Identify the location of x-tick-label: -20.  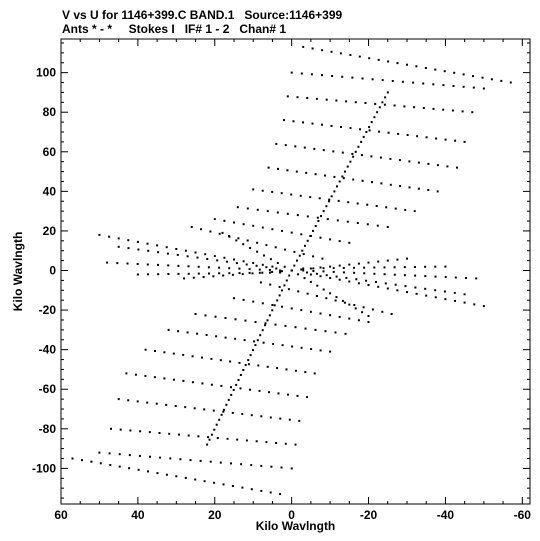
(369, 515).